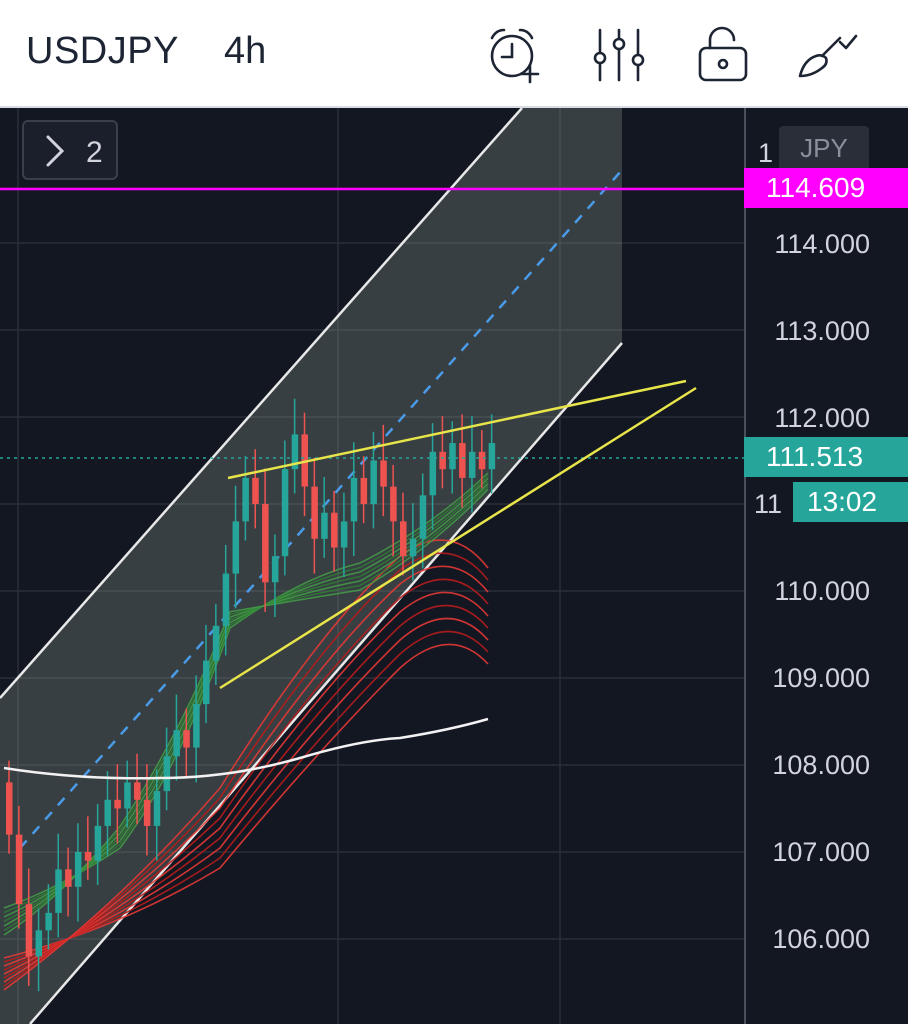 This screenshot has height=1024, width=908. What do you see at coordinates (821, 939) in the screenshot?
I see `price-axis-label: 106.000` at bounding box center [821, 939].